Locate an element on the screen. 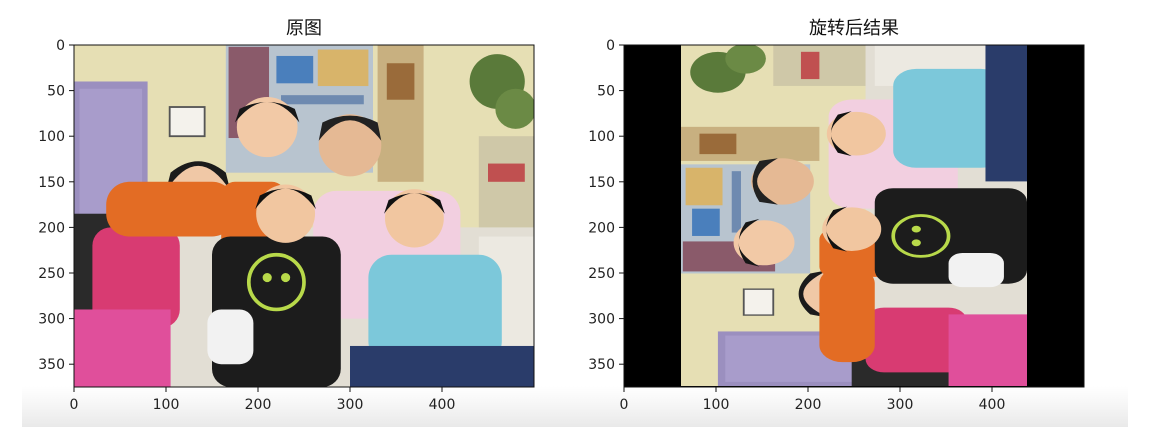  subplot-title-original: 原图 is located at coordinates (304, 28).